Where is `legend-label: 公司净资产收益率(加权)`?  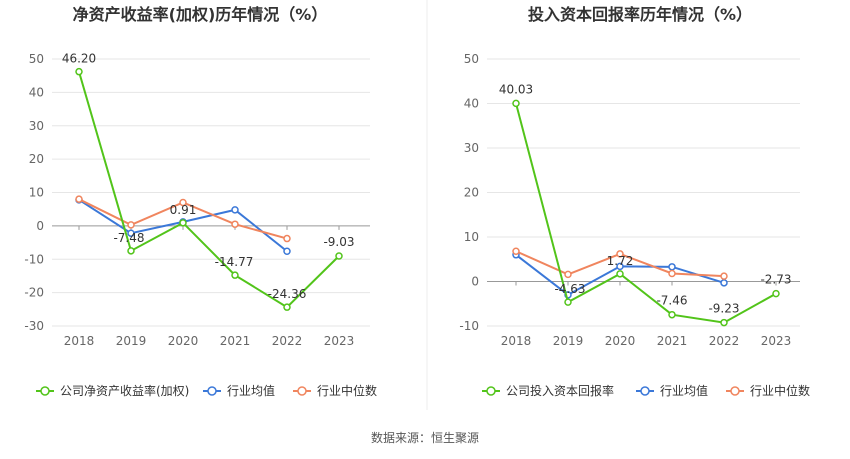 legend-label: 公司净资产收益率(加权) is located at coordinates (124, 390).